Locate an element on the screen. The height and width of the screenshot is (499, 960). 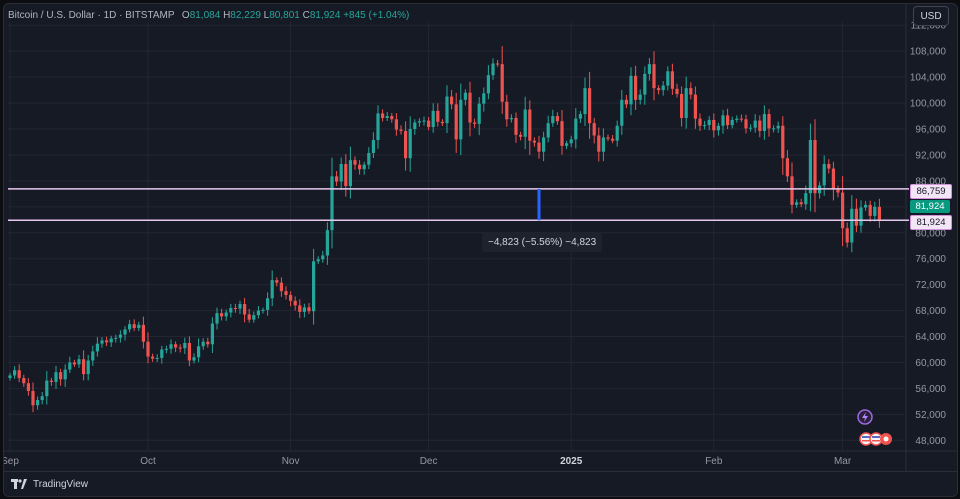
close-label: C is located at coordinates (306, 15).